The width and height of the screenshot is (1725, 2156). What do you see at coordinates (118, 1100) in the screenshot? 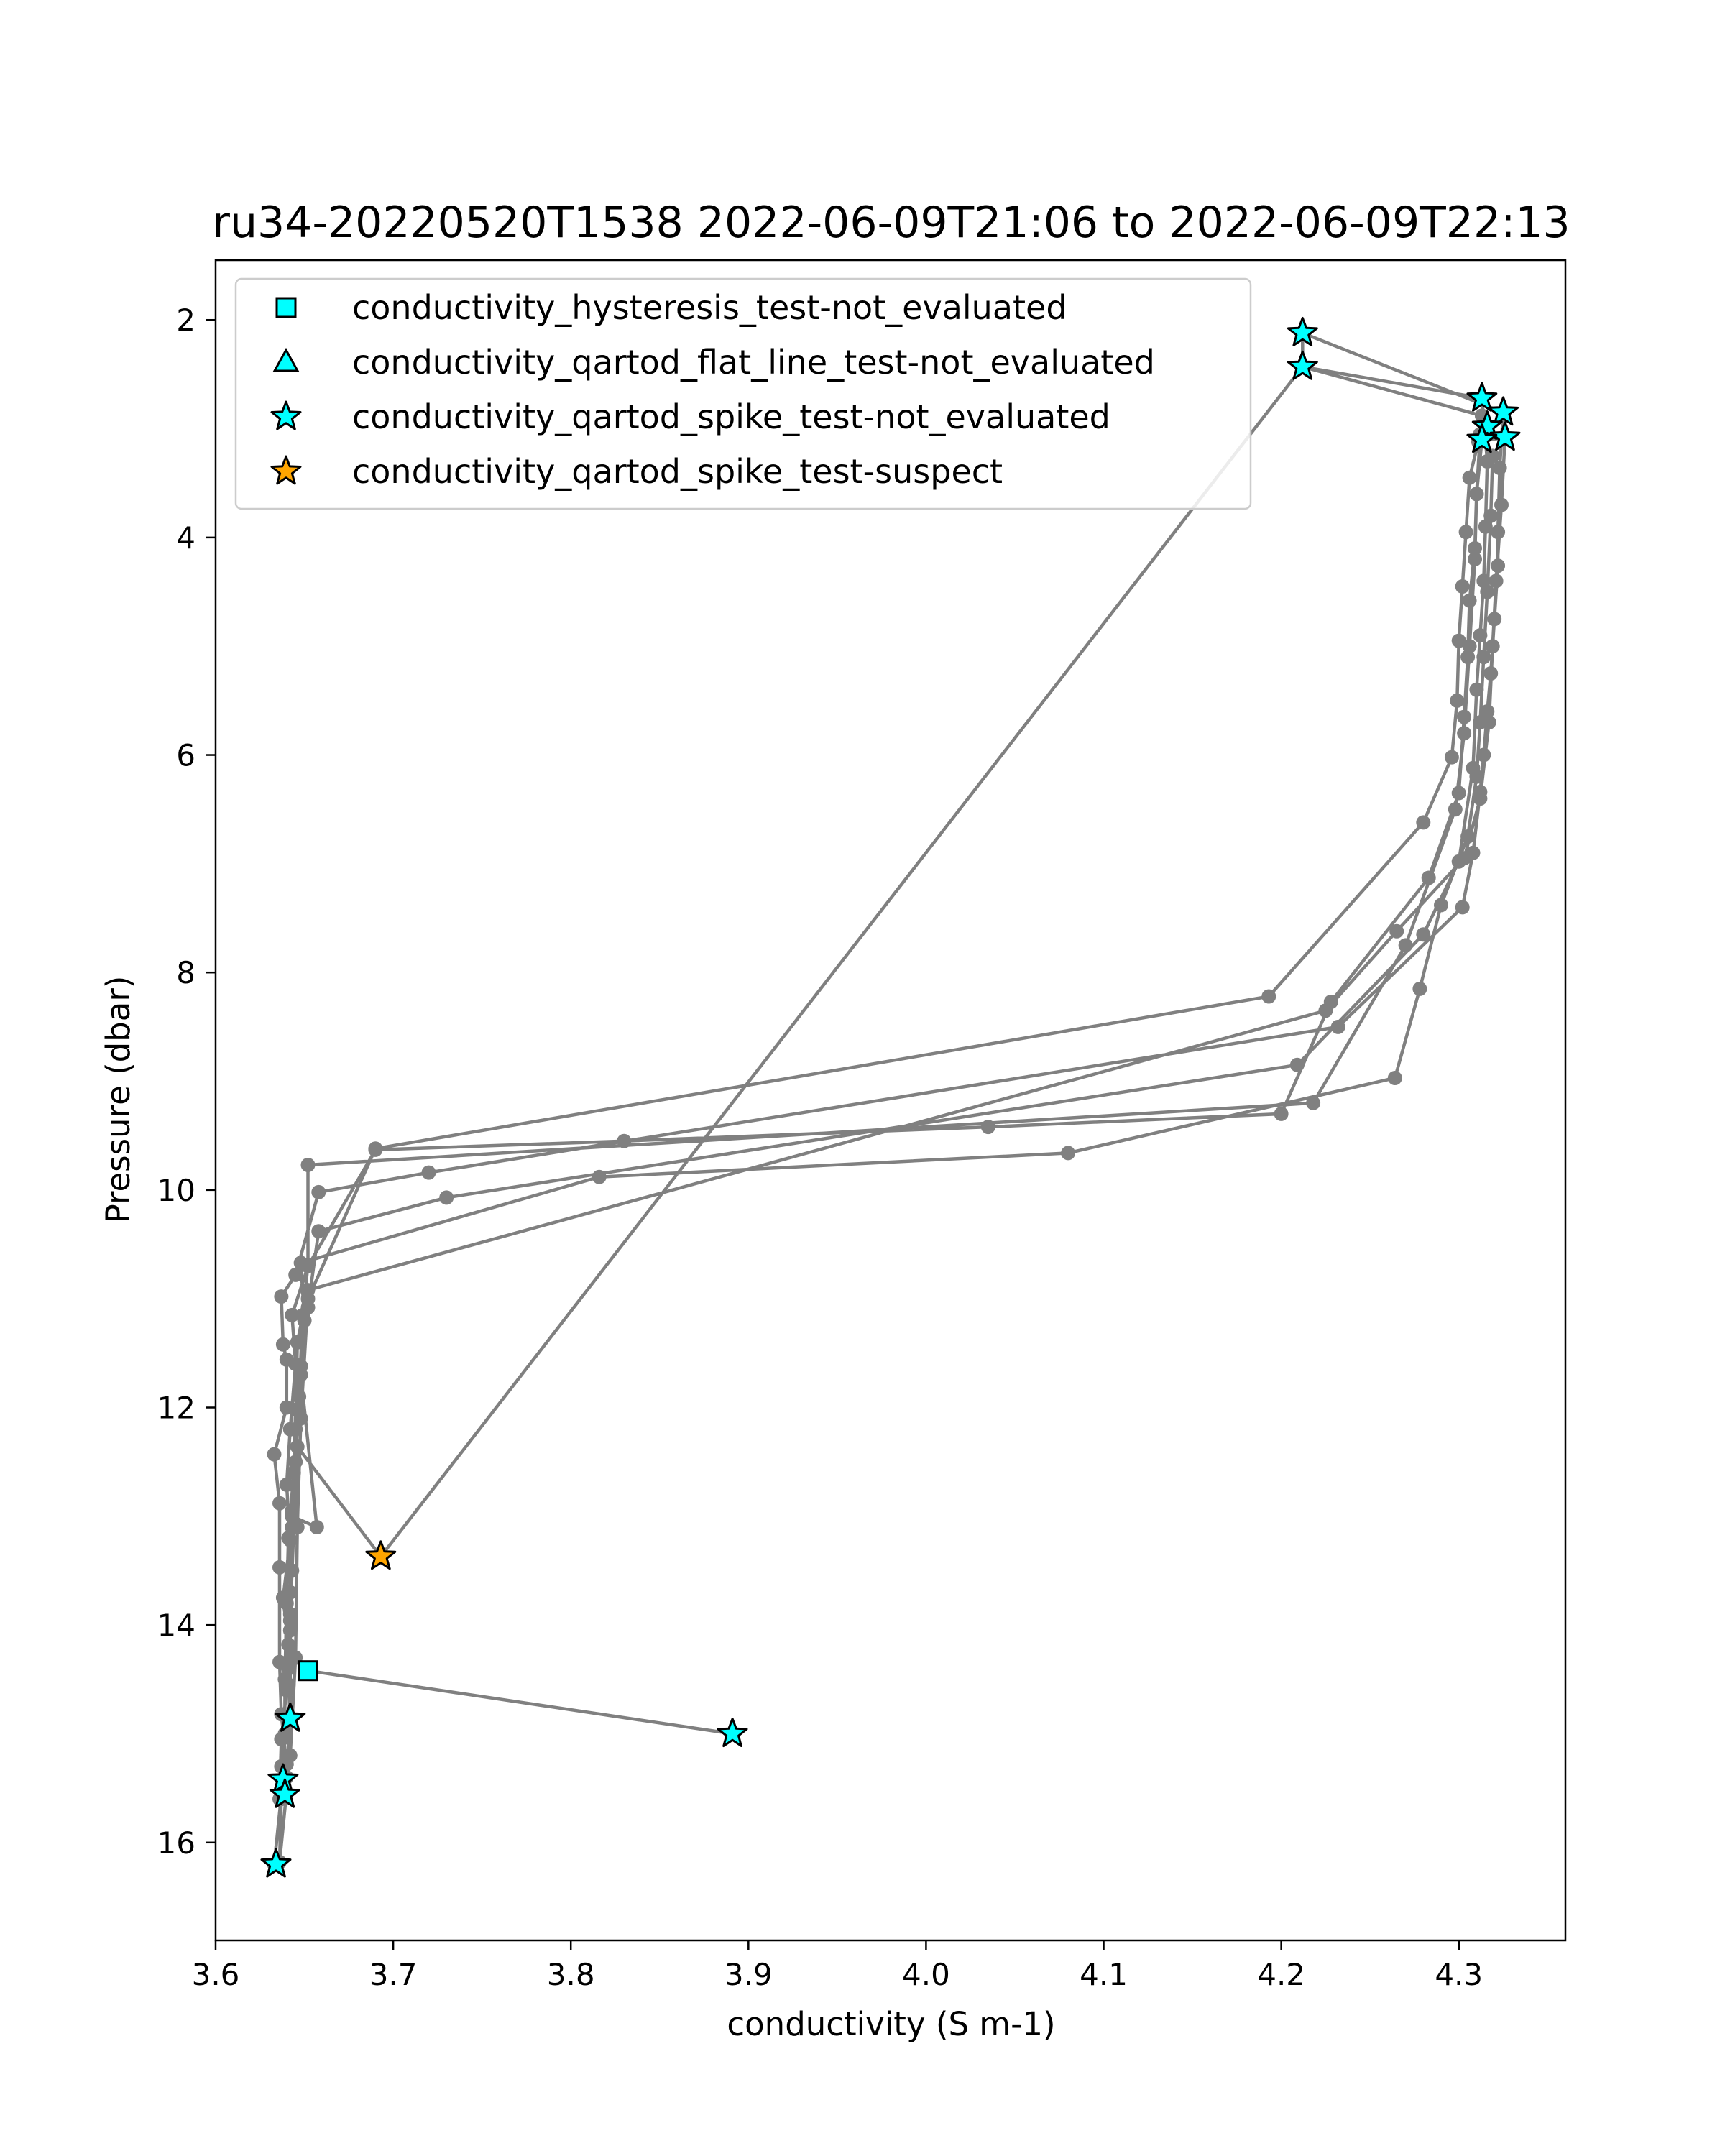
I see `y-axis-label: Pressure (dbar)` at bounding box center [118, 1100].